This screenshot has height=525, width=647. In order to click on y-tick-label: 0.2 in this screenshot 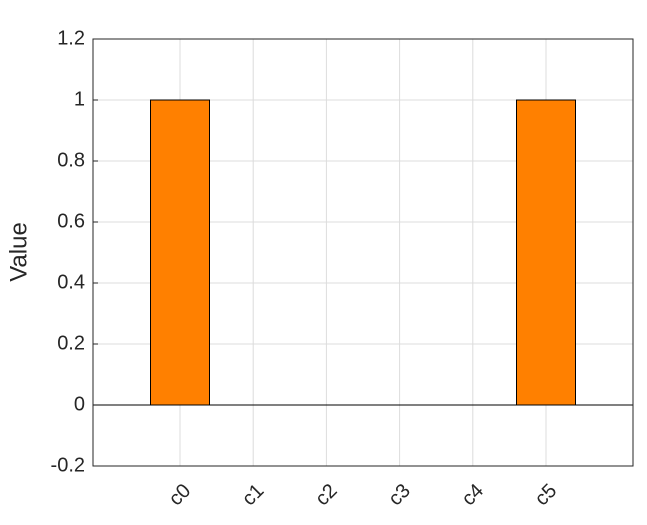, I will do `click(71, 343)`.